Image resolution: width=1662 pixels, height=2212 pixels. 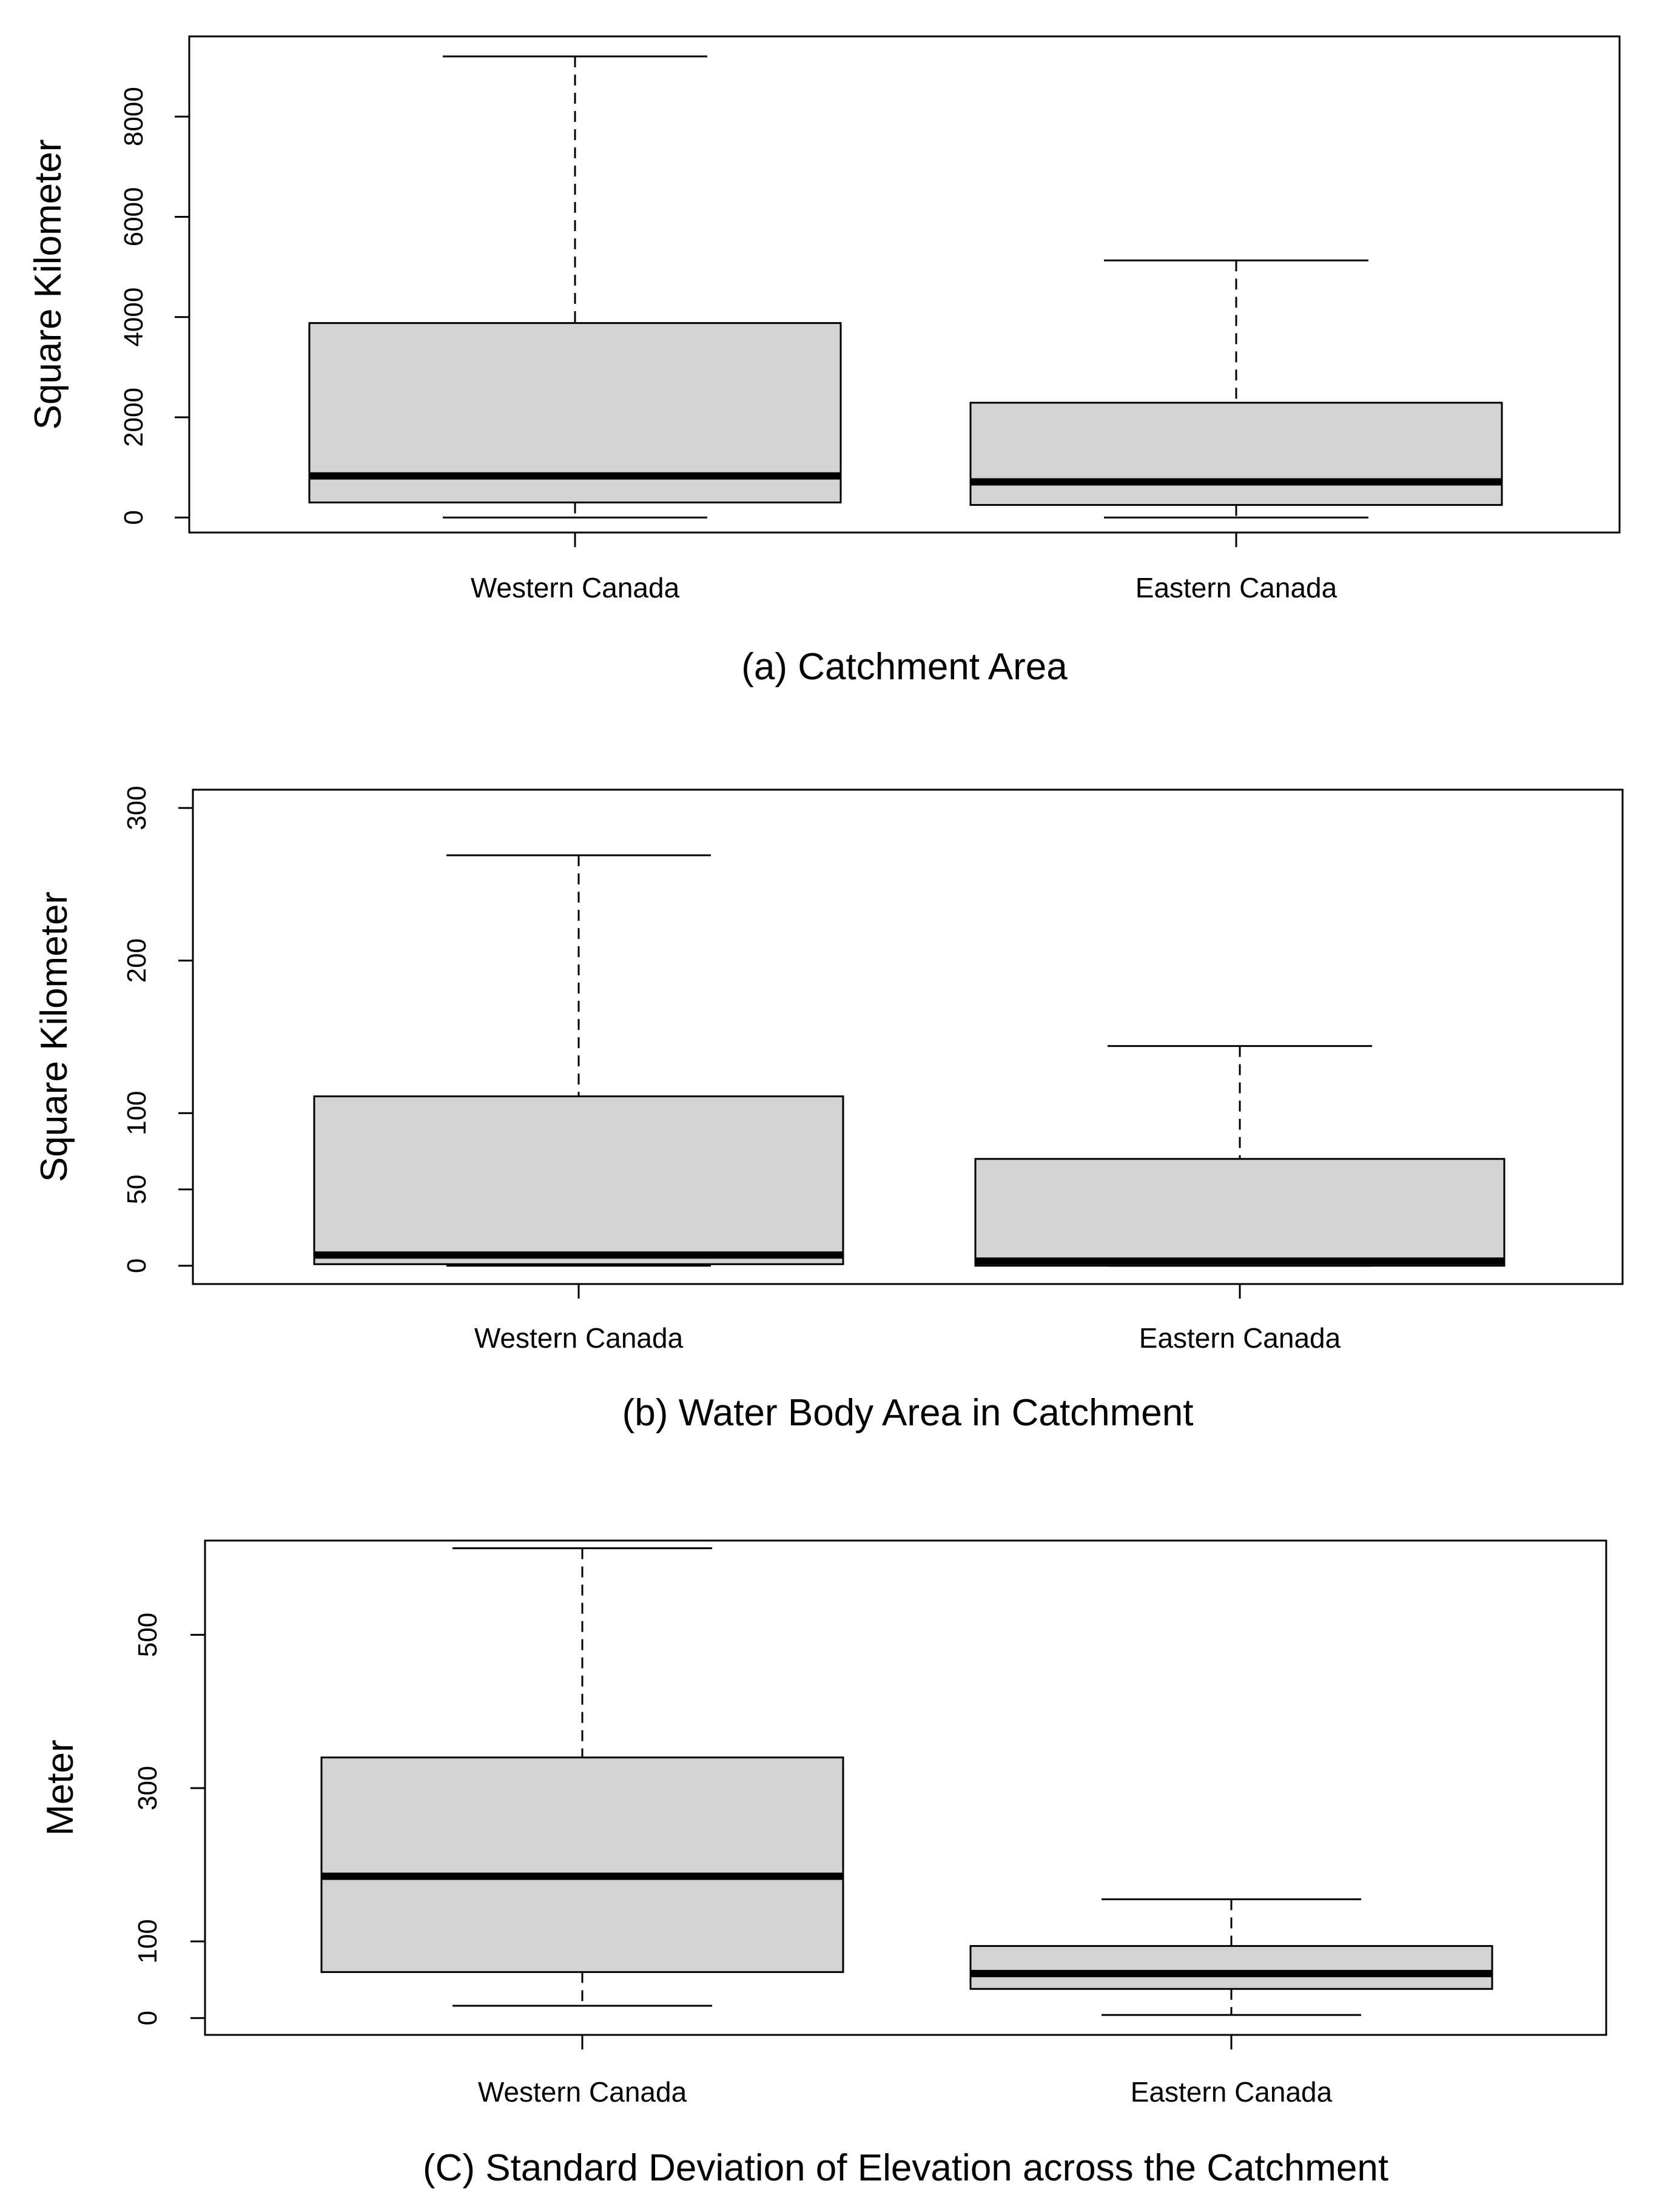 I want to click on chart-caption: (b) Water Body Area in Catchment, so click(x=908, y=1413).